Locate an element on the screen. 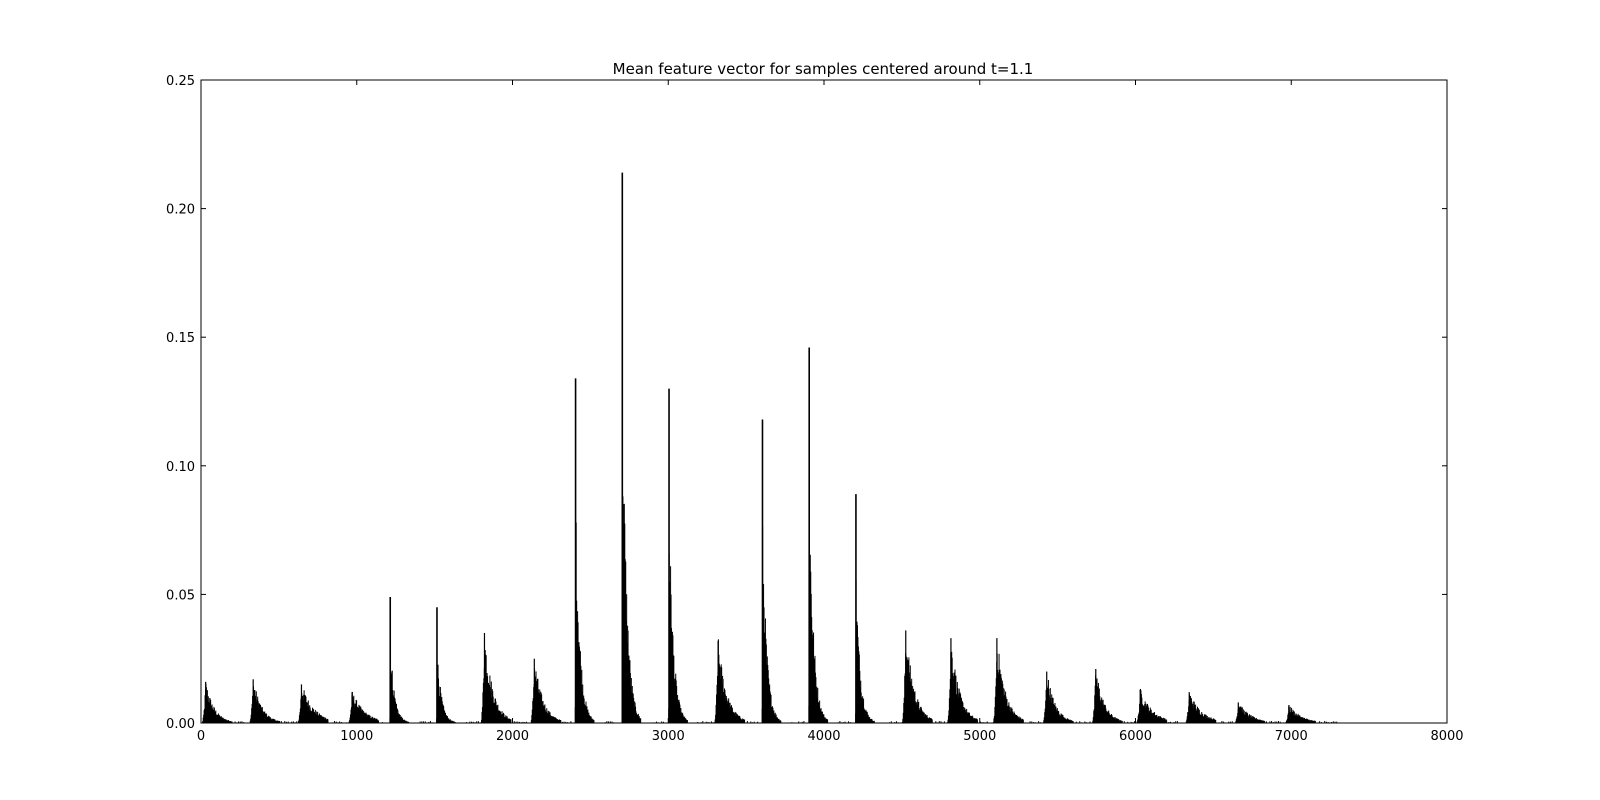  x-tick-label: 0 is located at coordinates (201, 736).